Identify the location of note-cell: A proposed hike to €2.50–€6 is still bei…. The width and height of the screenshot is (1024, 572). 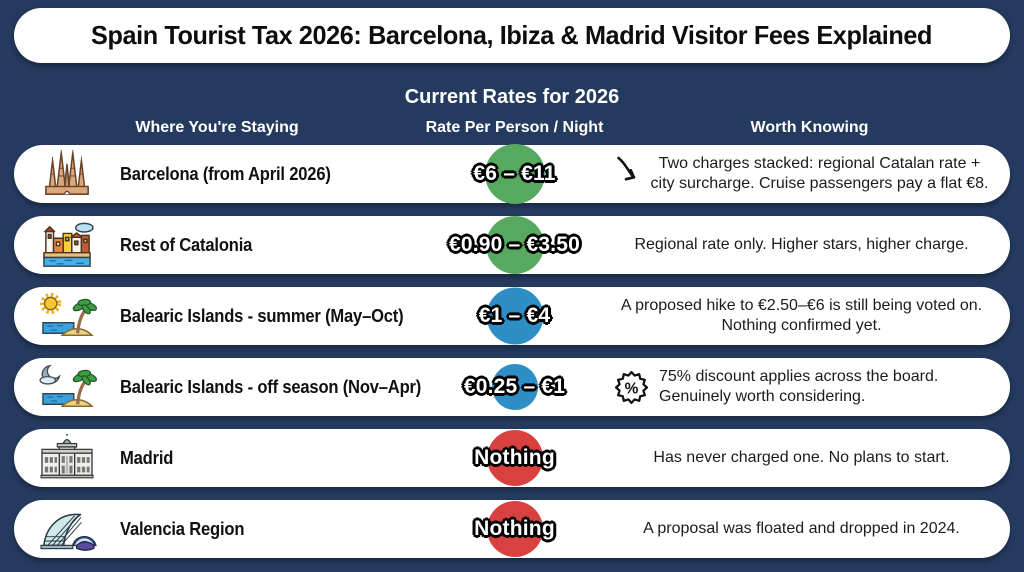
(809, 315).